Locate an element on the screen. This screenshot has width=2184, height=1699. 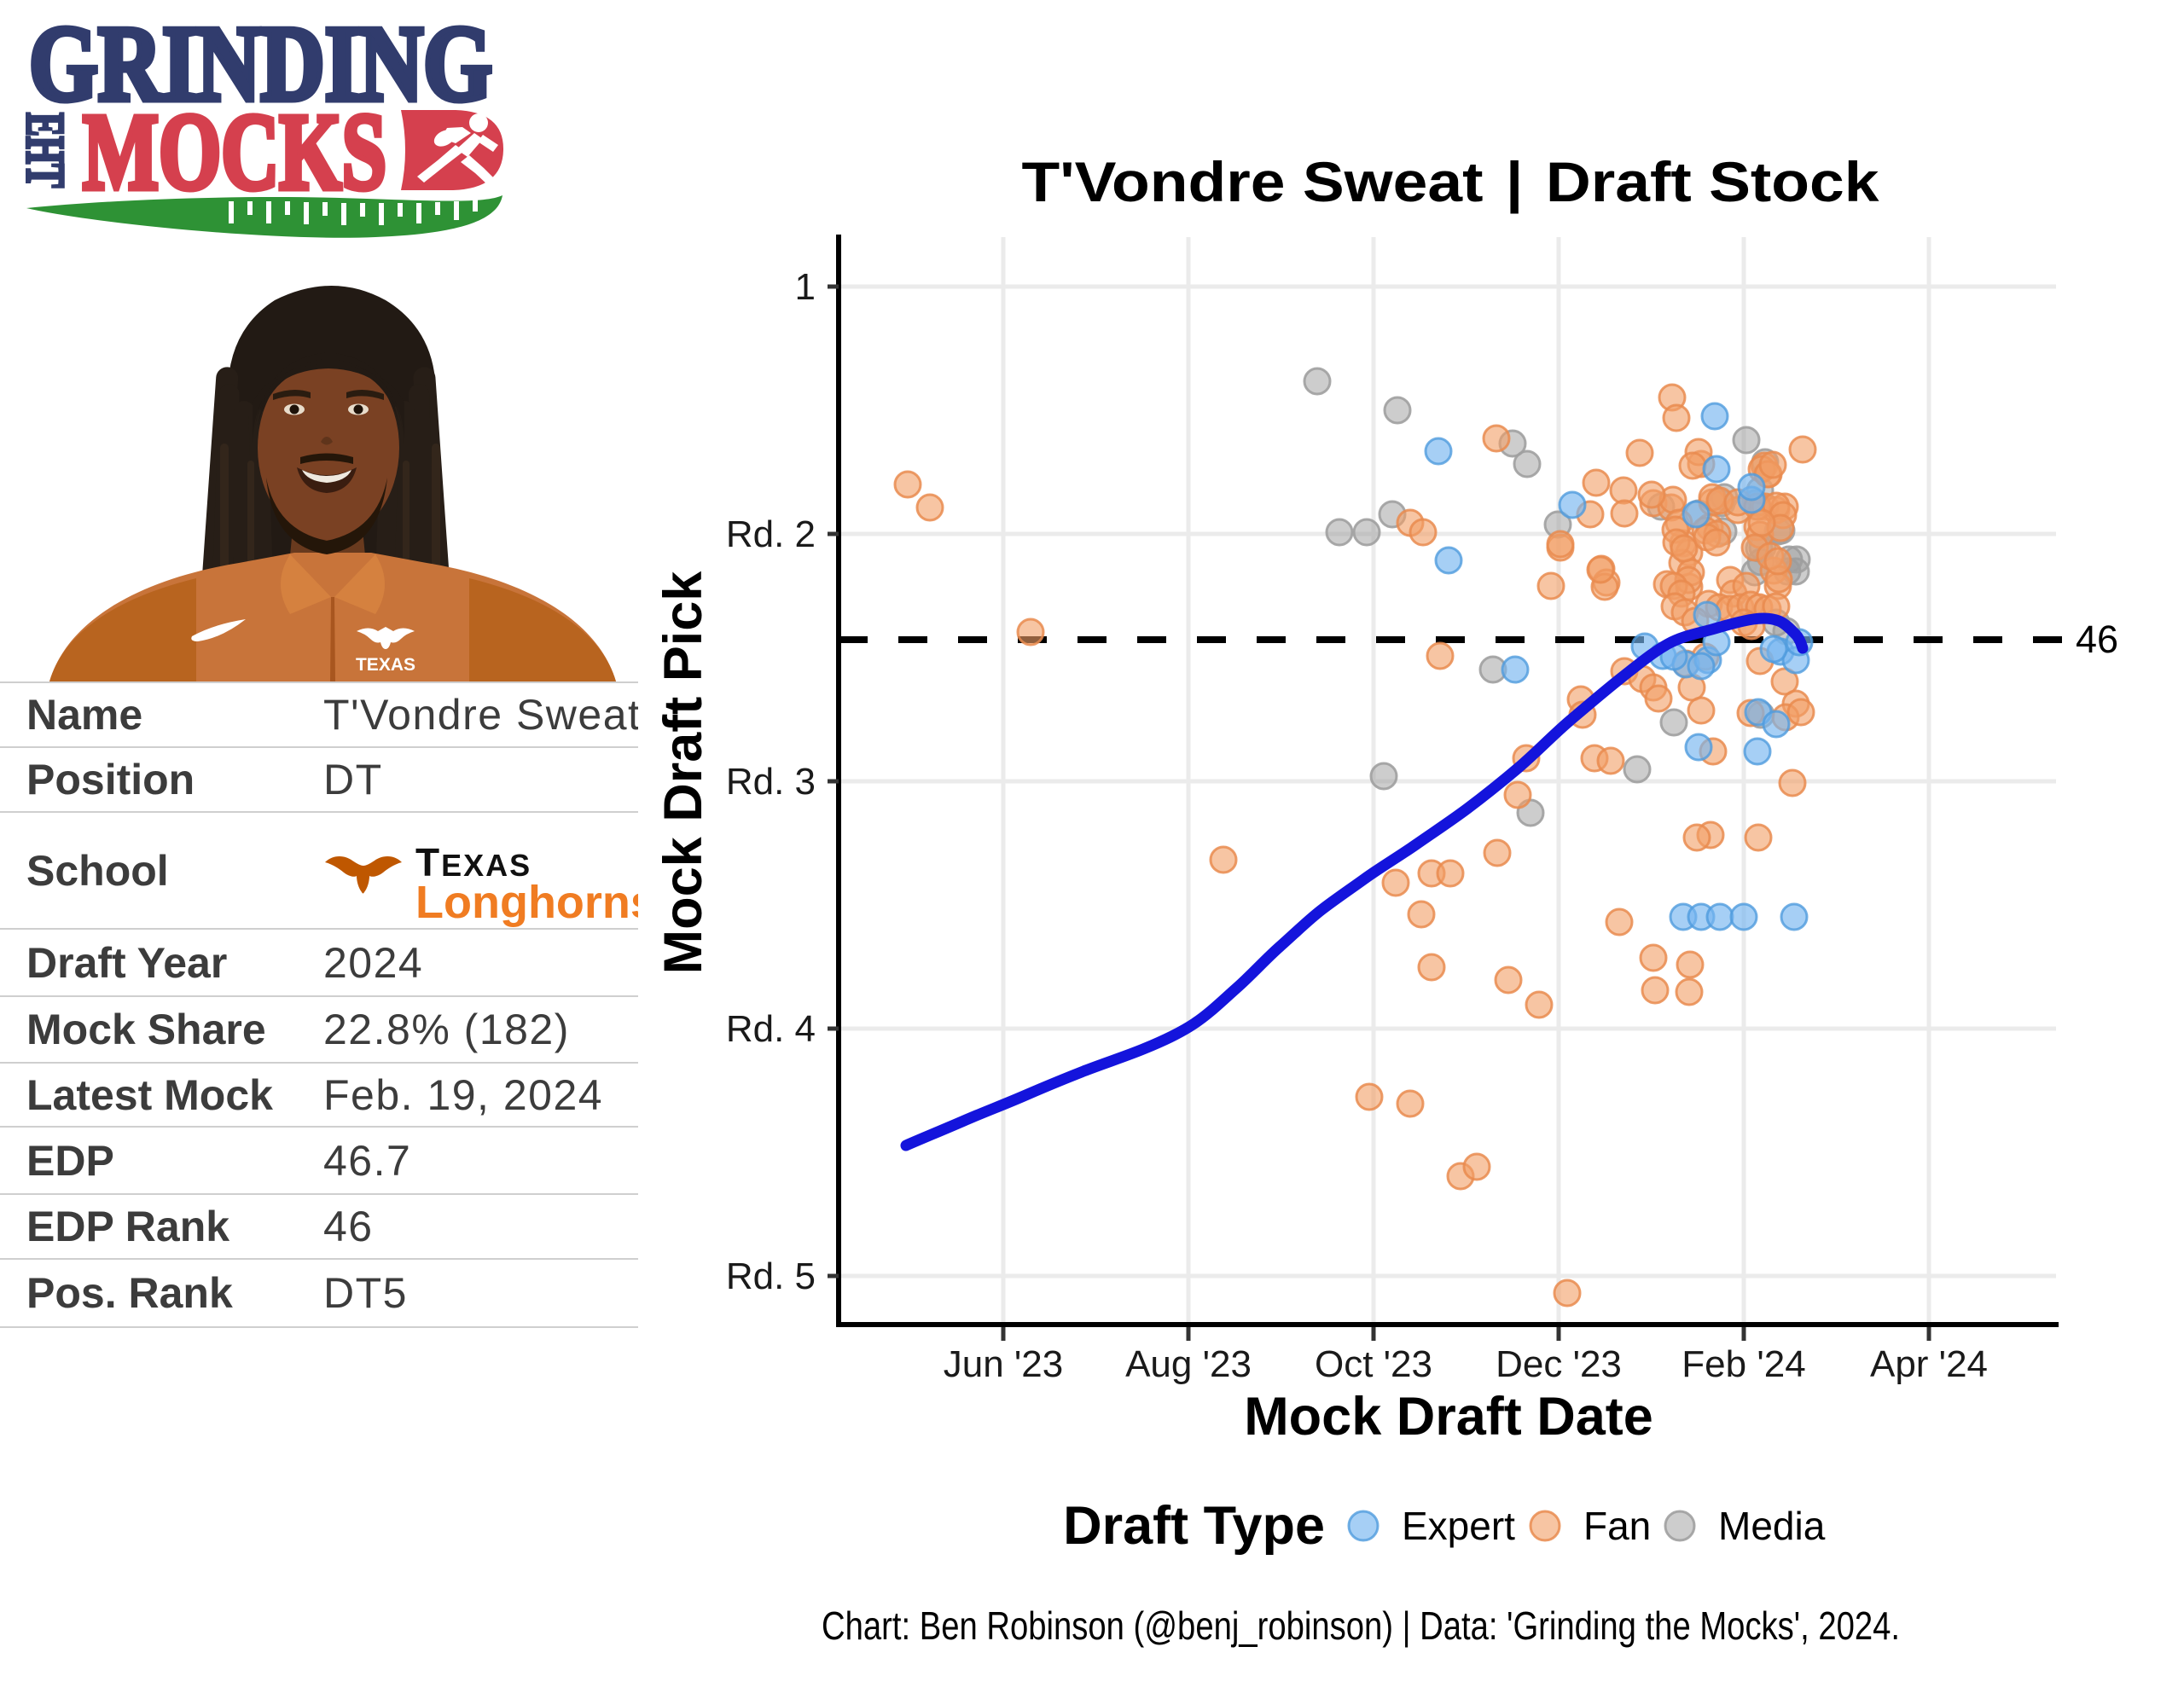
svg-text: Rd. 4 is located at coordinates (771, 1029).